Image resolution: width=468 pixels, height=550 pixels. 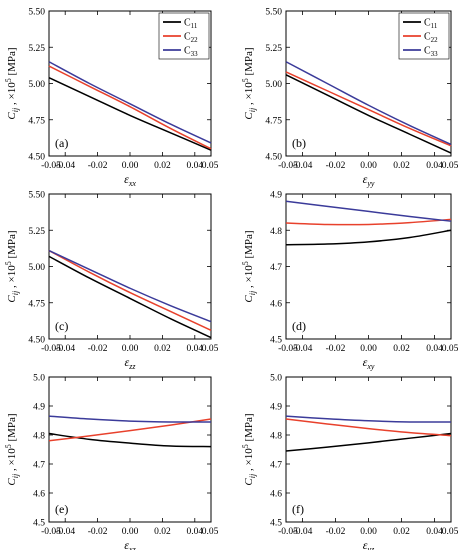 I want to click on panel-label: (b), so click(x=299, y=143).